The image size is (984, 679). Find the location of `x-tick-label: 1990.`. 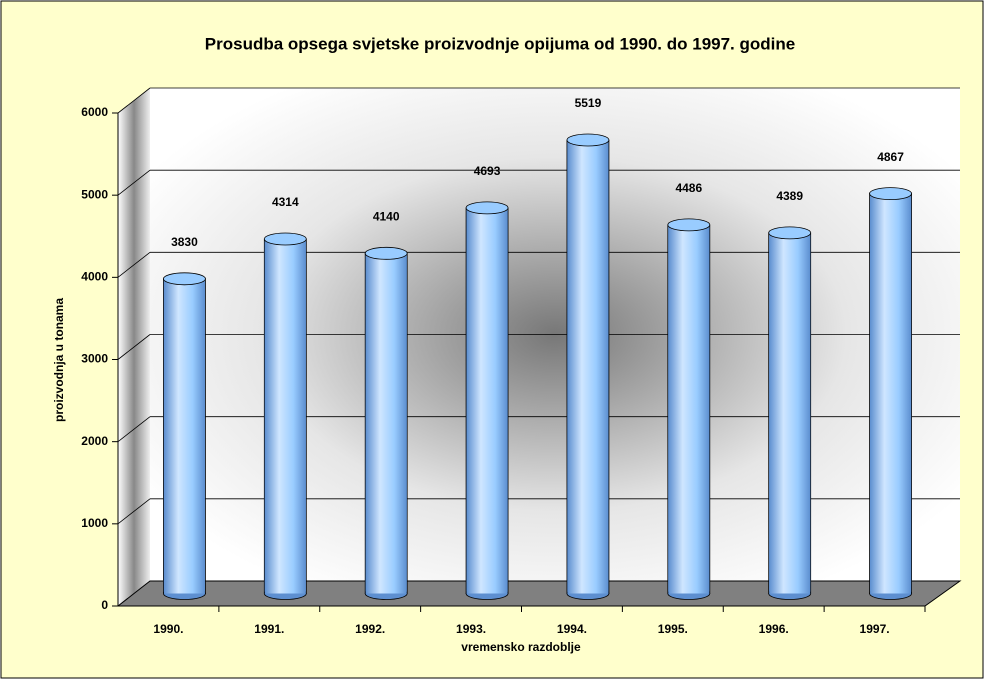

x-tick-label: 1990. is located at coordinates (168, 629).